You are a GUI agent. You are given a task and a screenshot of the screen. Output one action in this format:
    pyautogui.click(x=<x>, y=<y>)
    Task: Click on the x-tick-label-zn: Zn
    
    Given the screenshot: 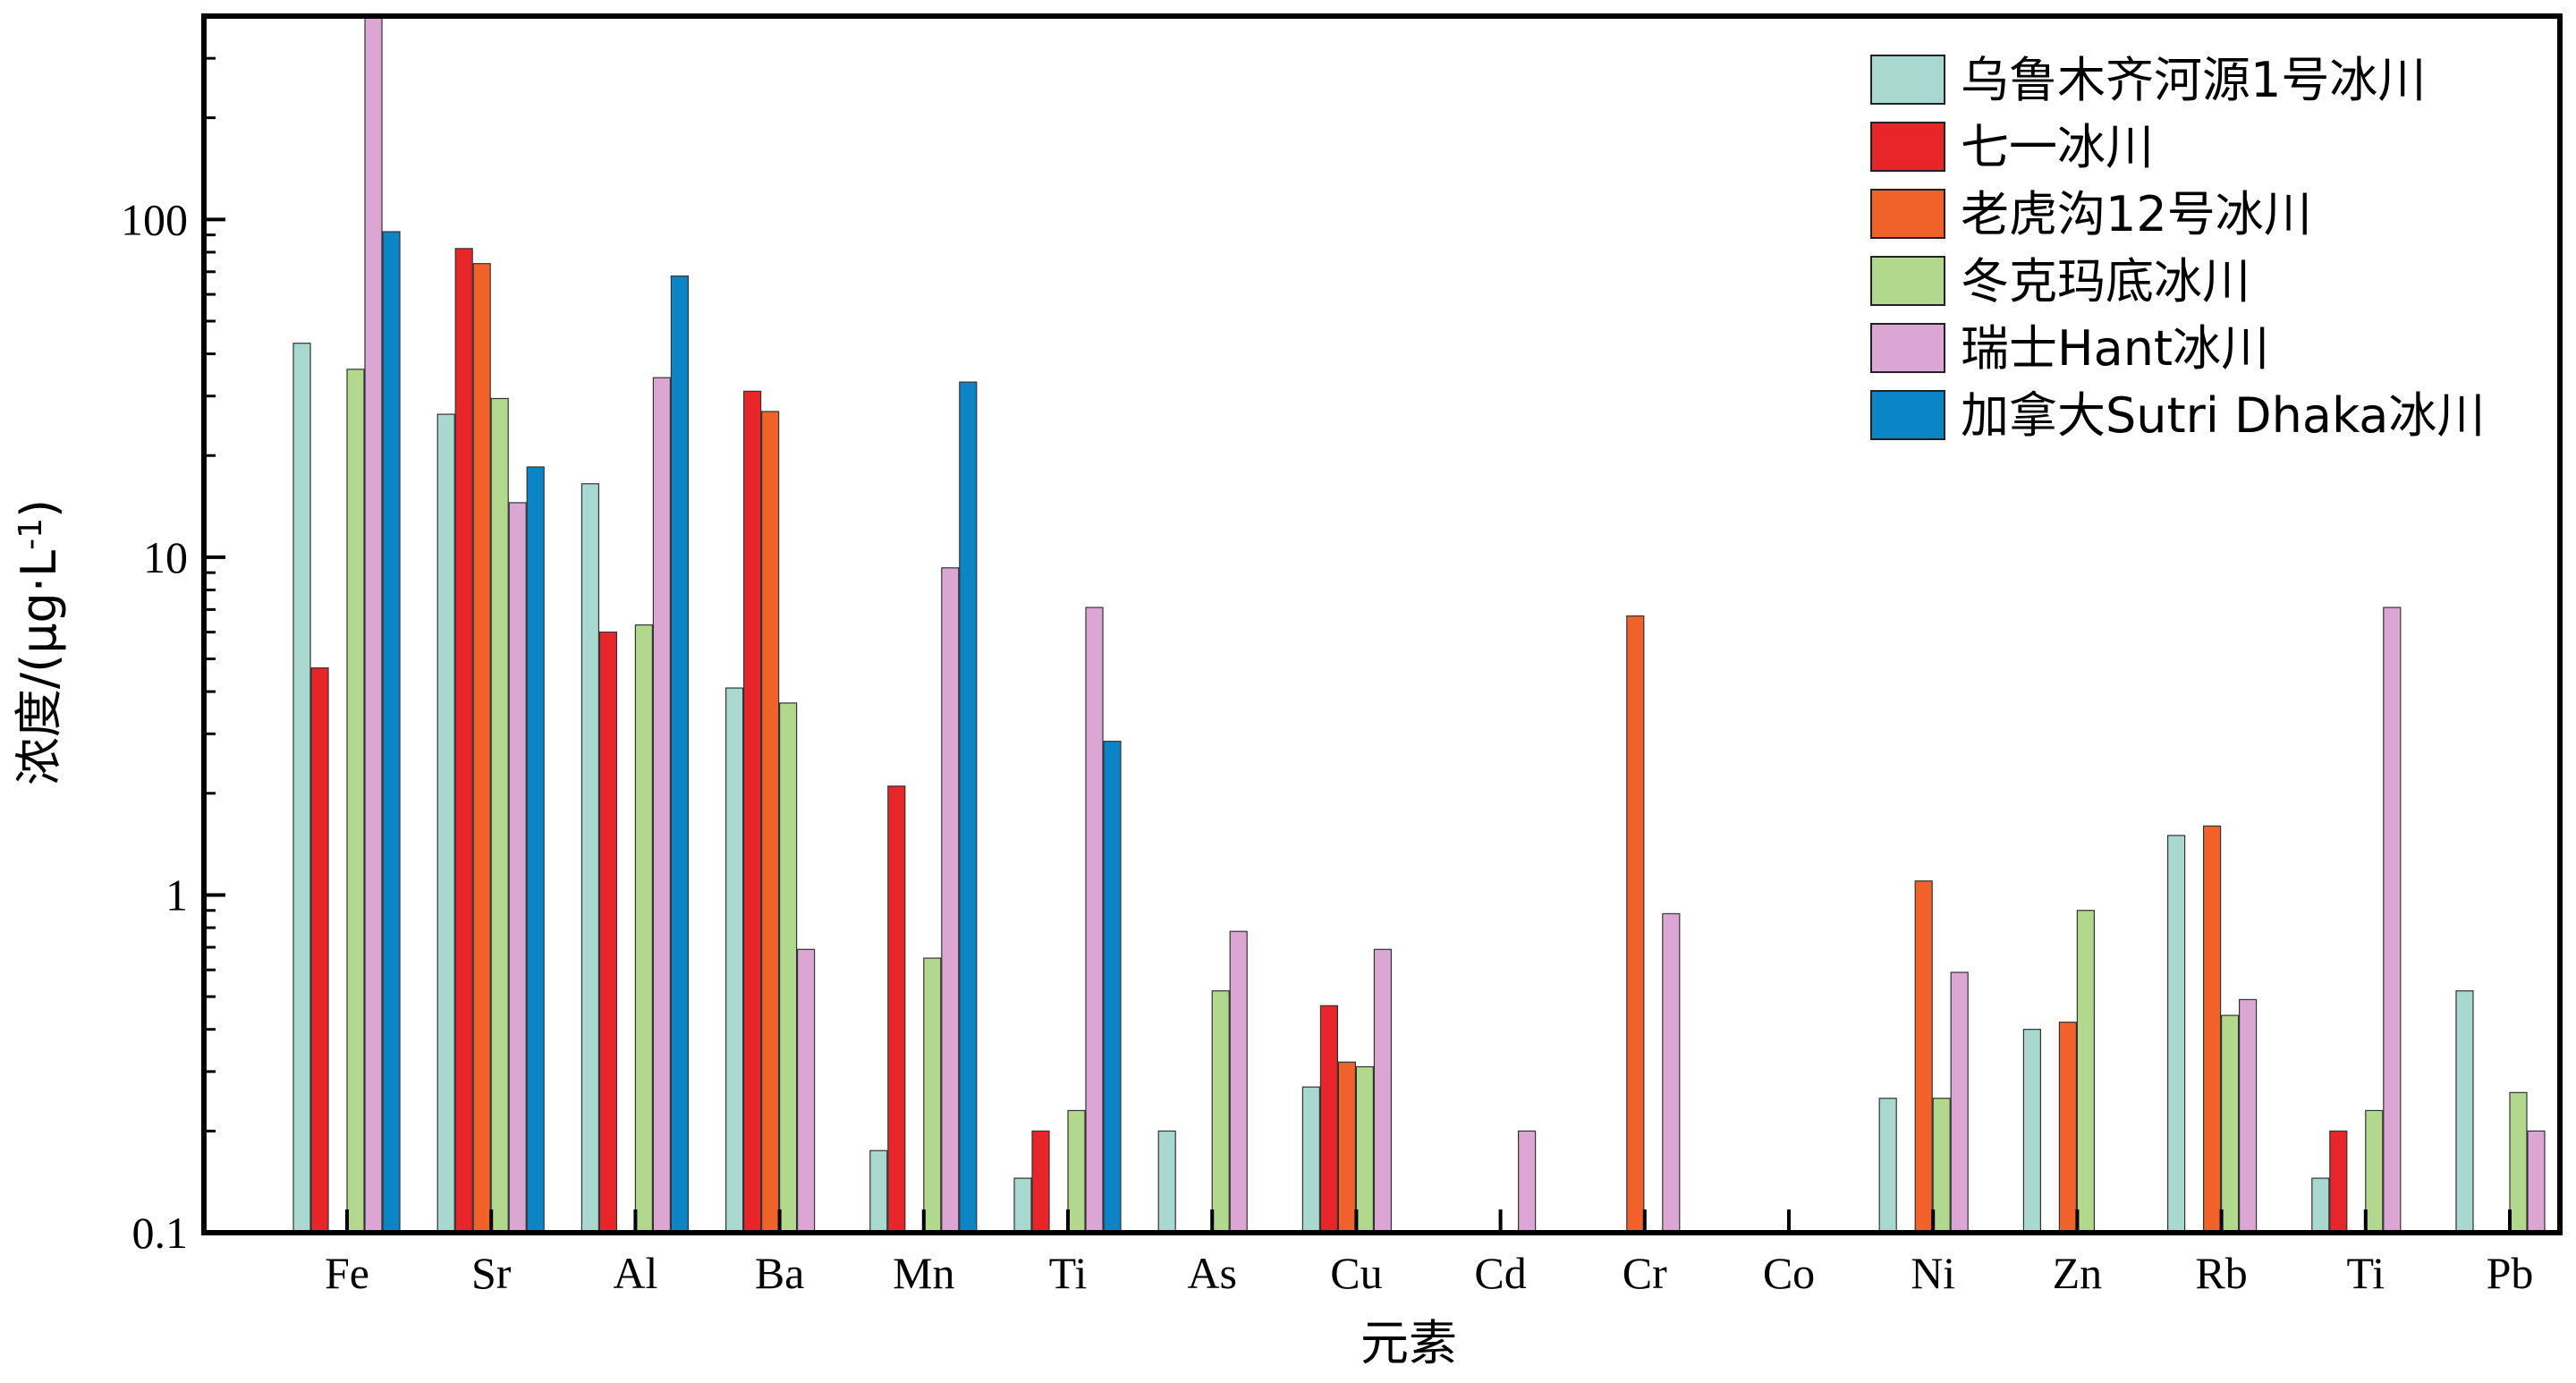 What is the action you would take?
    pyautogui.click(x=2078, y=1273)
    